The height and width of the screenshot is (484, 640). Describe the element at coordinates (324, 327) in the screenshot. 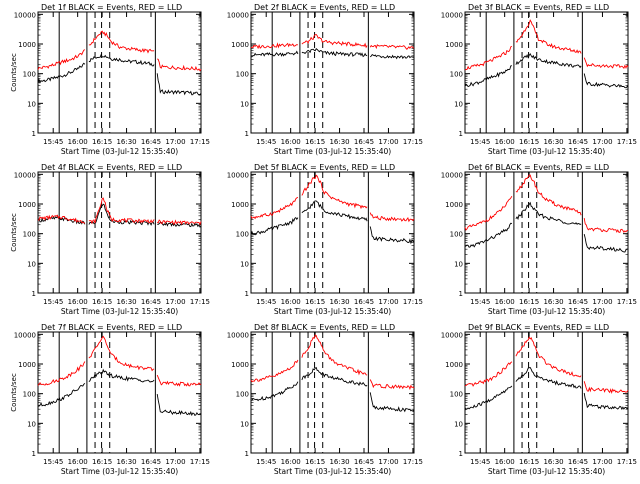

I see `chart-title: Det 8f BLACK = Events, RED = LLD` at that location.